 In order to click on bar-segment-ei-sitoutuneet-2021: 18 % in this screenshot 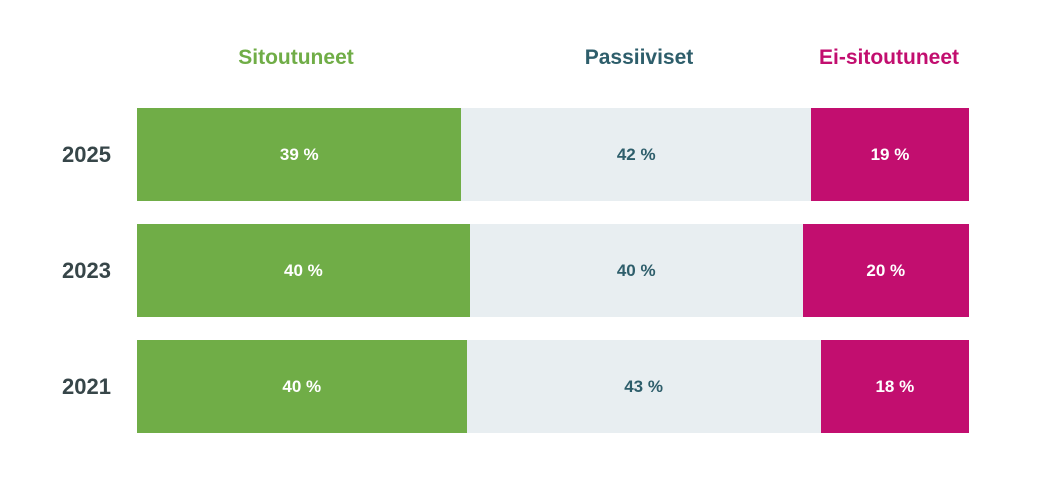, I will do `click(894, 386)`.